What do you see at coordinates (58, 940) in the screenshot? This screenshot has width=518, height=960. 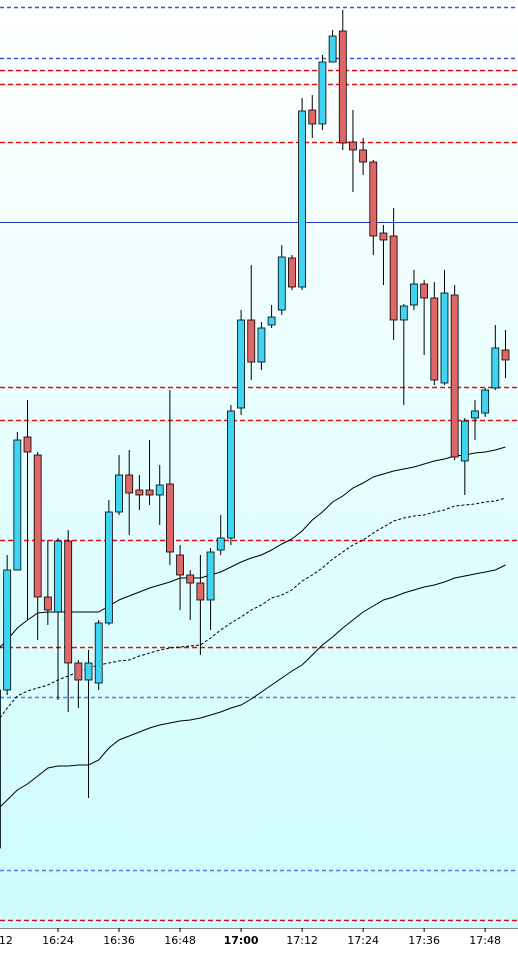 I see `x-tick-label: 16:24` at bounding box center [58, 940].